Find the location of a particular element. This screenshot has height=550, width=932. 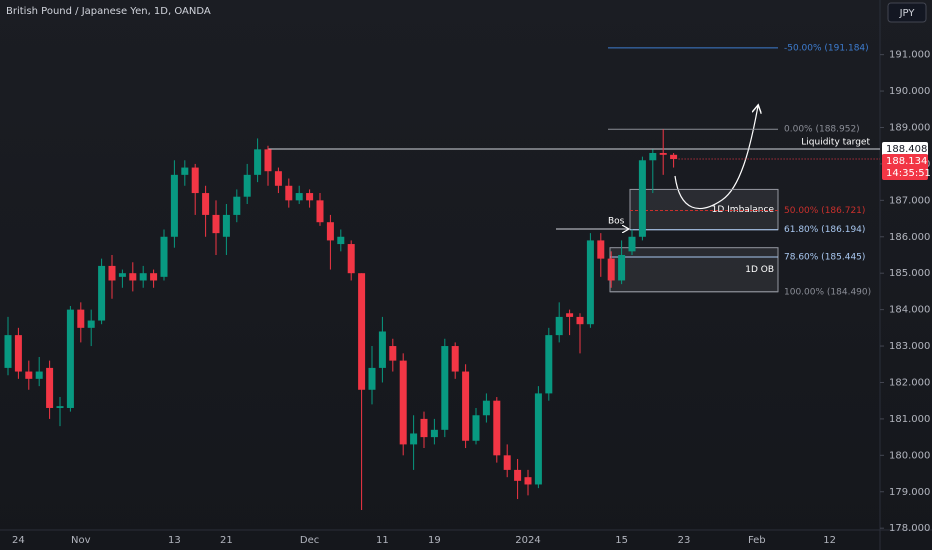

liquidity-label: Liquidity target is located at coordinates (835, 143).